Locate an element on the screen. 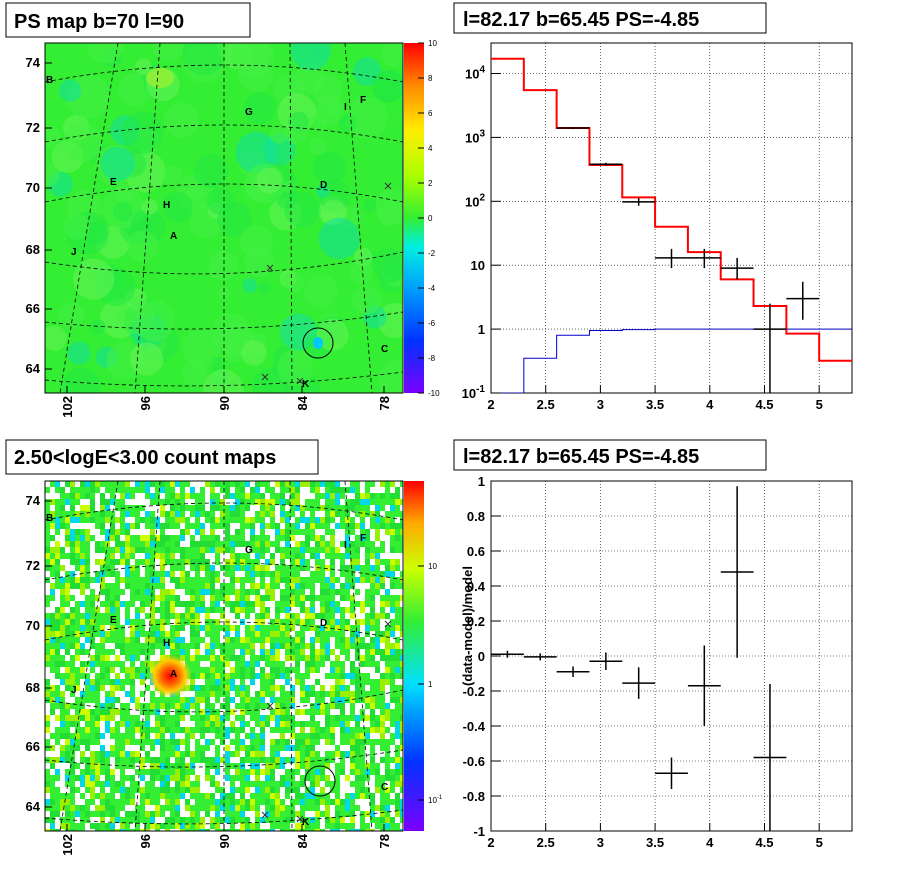 The width and height of the screenshot is (898, 875). ps-map-title-box is located at coordinates (128, 20).